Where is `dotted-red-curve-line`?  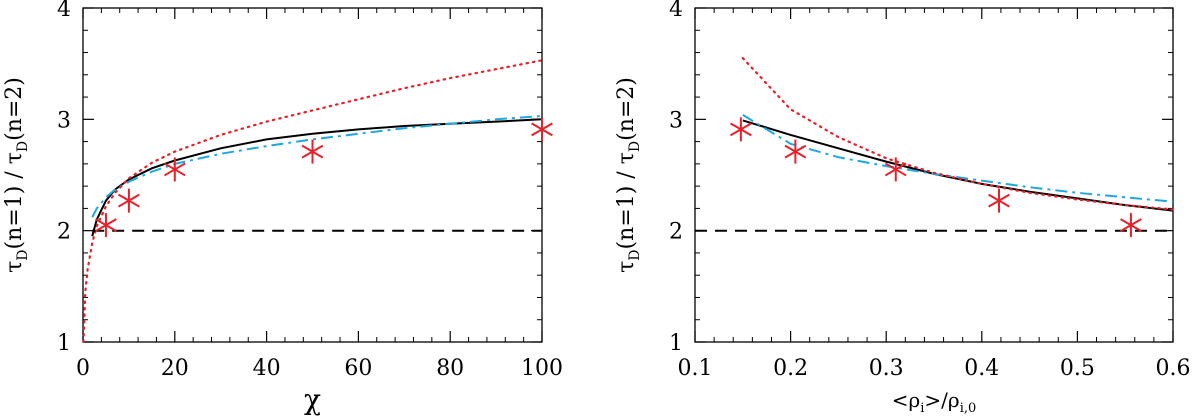 dotted-red-curve-line is located at coordinates (958, 133).